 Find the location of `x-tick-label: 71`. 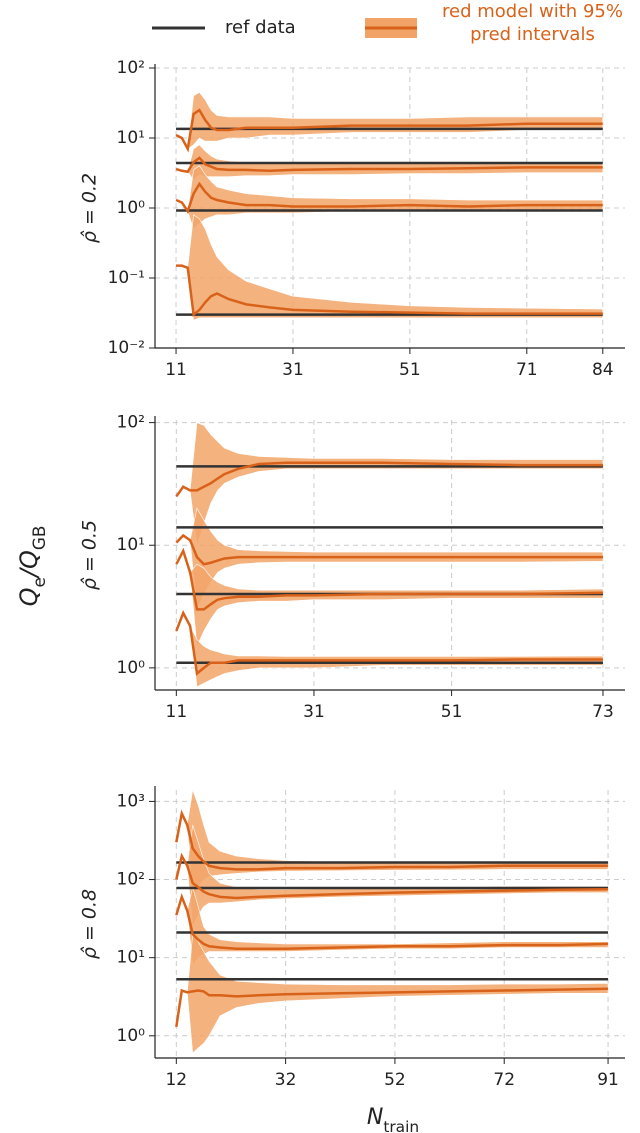

x-tick-label: 71 is located at coordinates (527, 370).